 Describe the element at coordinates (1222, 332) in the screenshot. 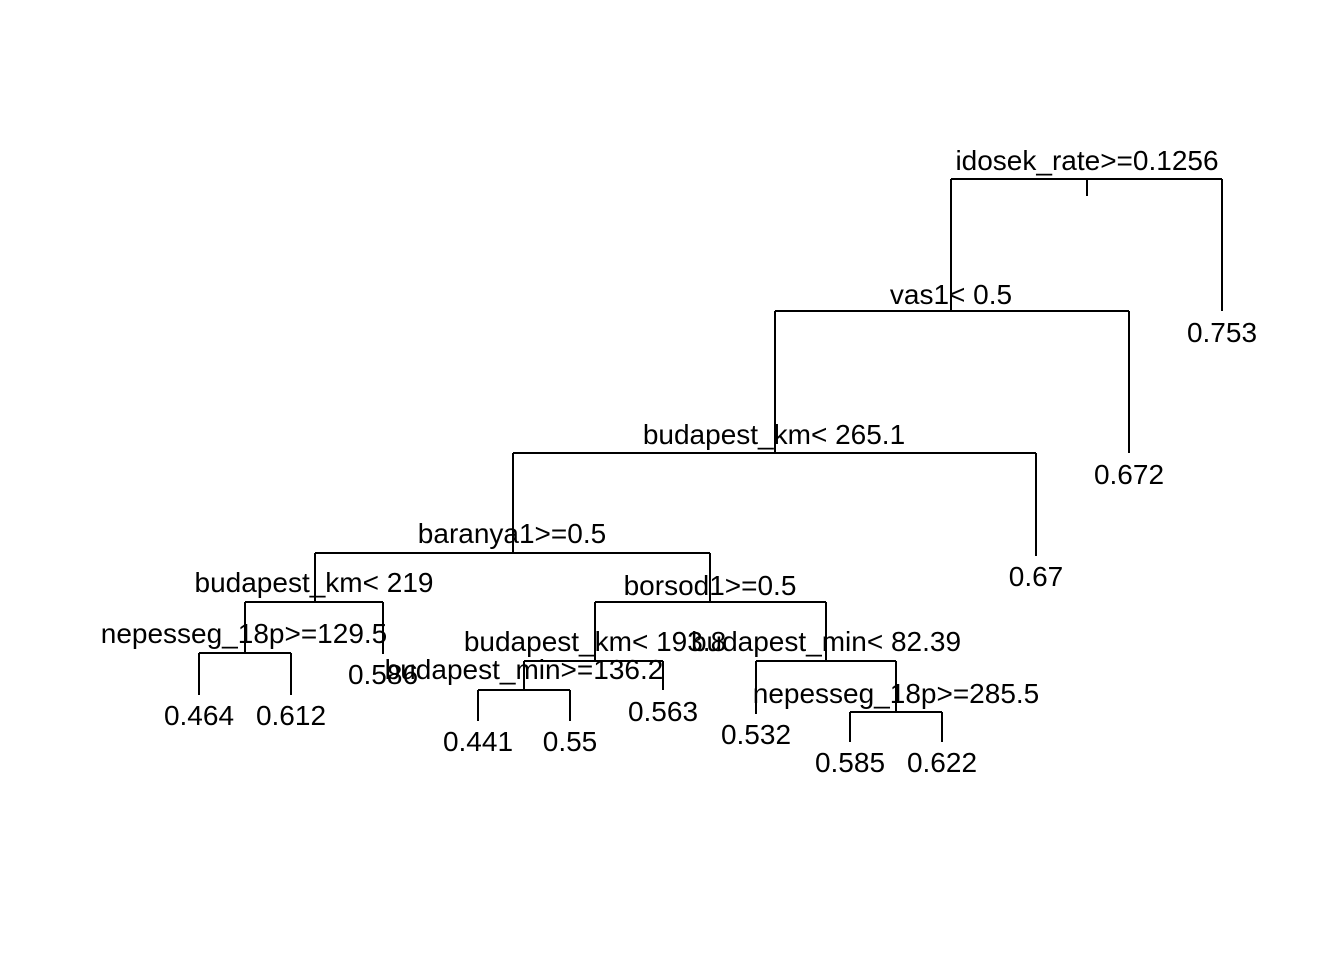

I see `leaf-label: 0.753` at that location.